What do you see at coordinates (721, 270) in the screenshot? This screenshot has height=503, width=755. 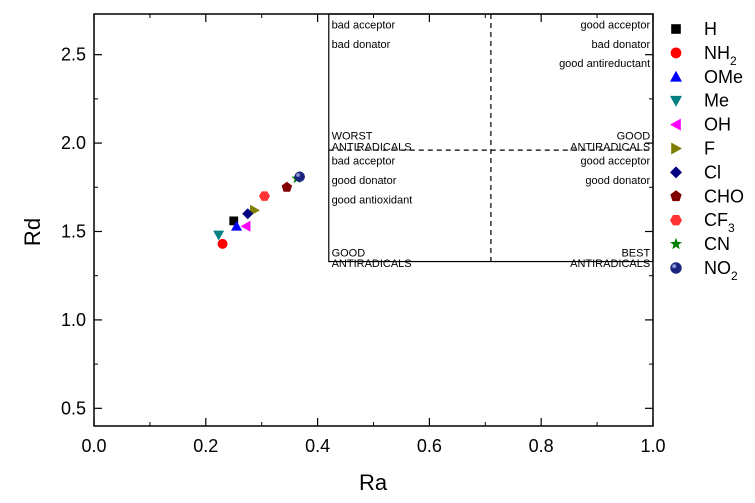 I see `legend-label-no2: NO2` at bounding box center [721, 270].